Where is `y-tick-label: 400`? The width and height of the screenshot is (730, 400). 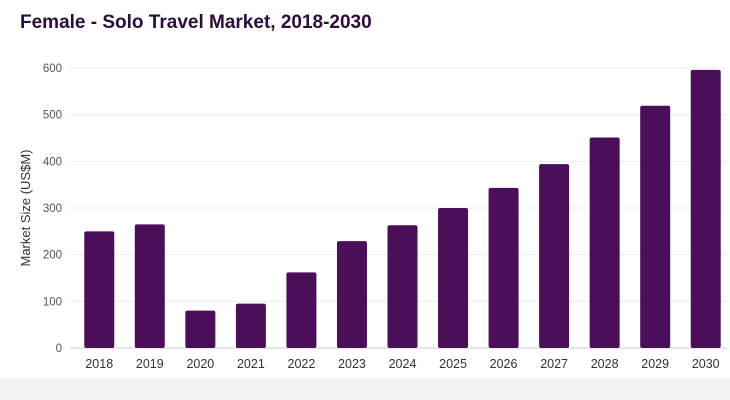
y-tick-label: 400 is located at coordinates (52, 162).